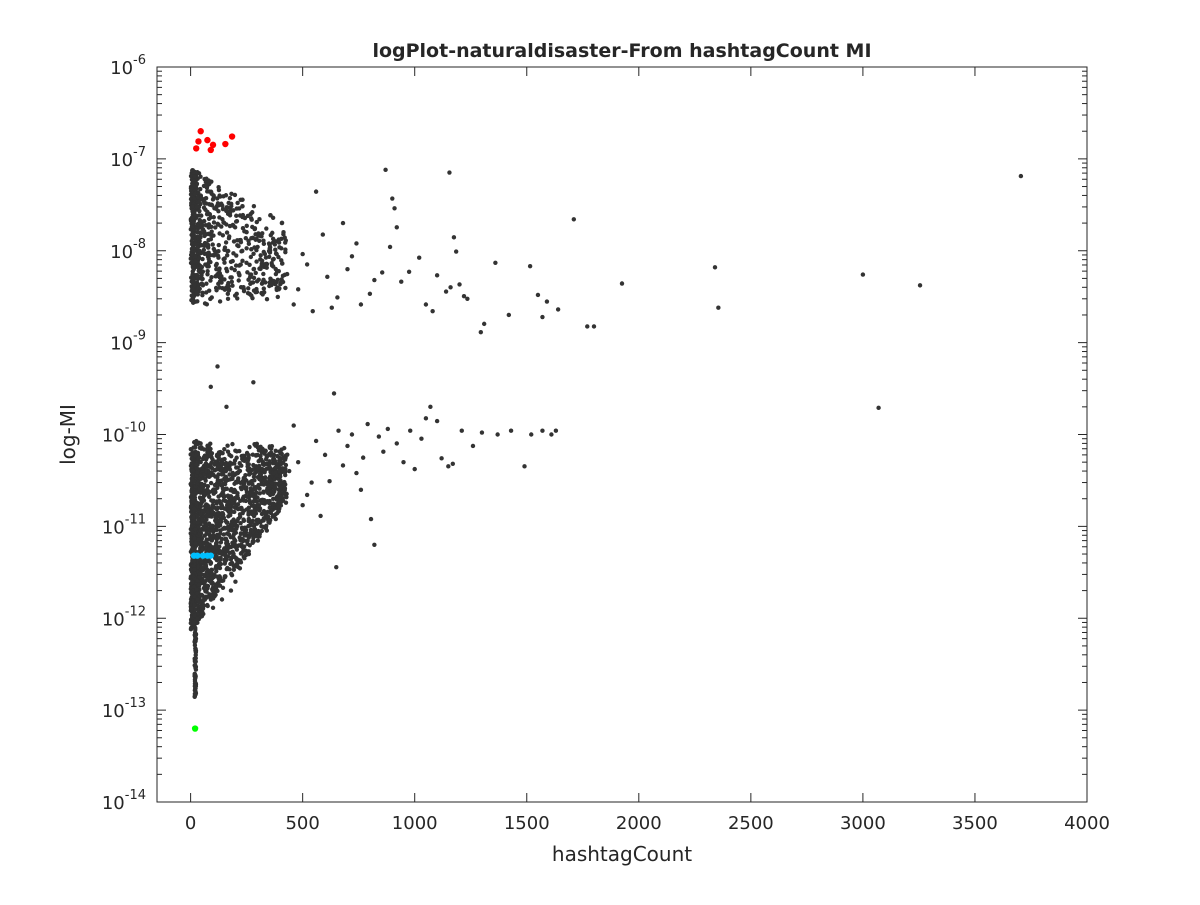 This screenshot has width=1200, height=905. I want to click on y-tick-label: 10-14, so click(124, 801).